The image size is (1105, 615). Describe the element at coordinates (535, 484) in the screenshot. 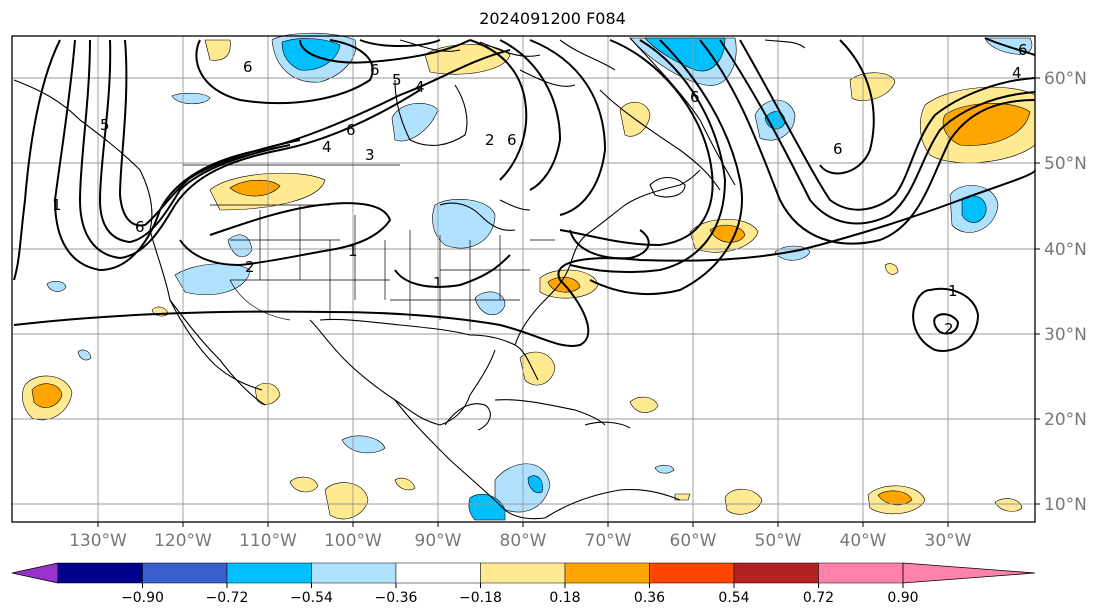

I see `blue-blob-caribbean-west-core` at that location.